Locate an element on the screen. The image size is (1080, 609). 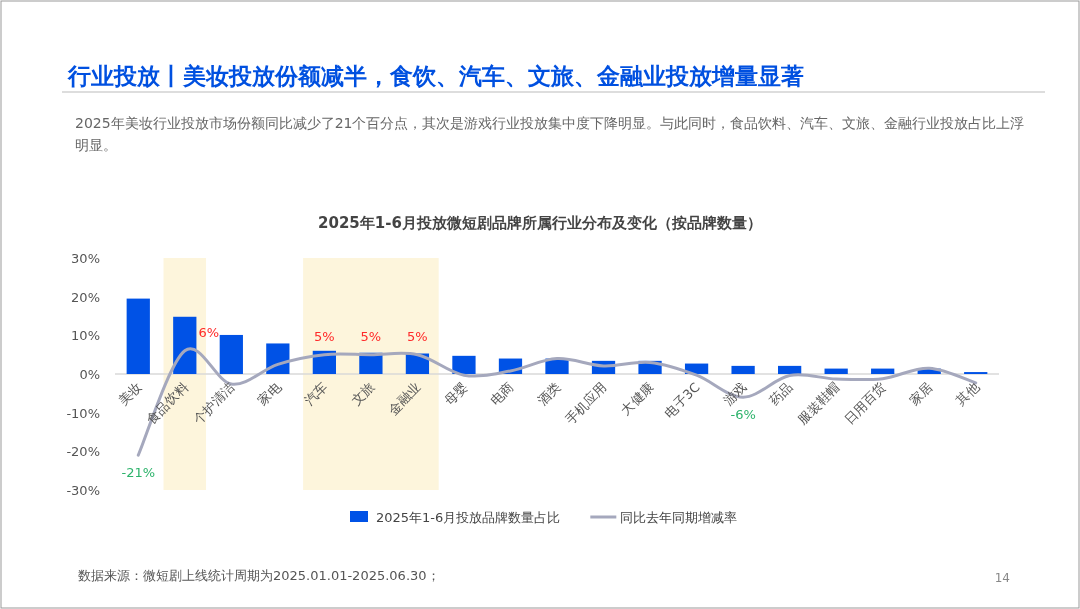
x-tick-label: 电子3C is located at coordinates (682, 400).